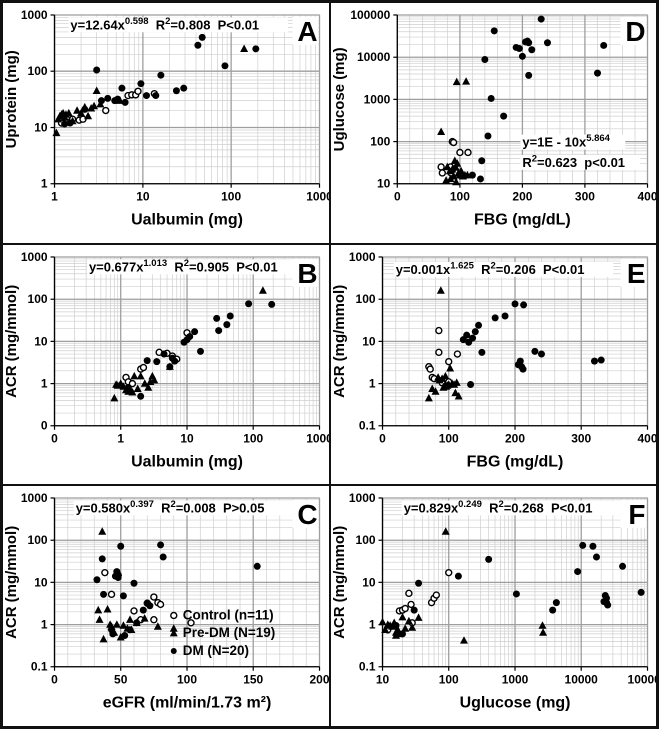 The height and width of the screenshot is (729, 659). Describe the element at coordinates (489, 268) in the screenshot. I see `equation-annotation: y=0.001x1.625 R2=0.206 P<0.01` at that location.